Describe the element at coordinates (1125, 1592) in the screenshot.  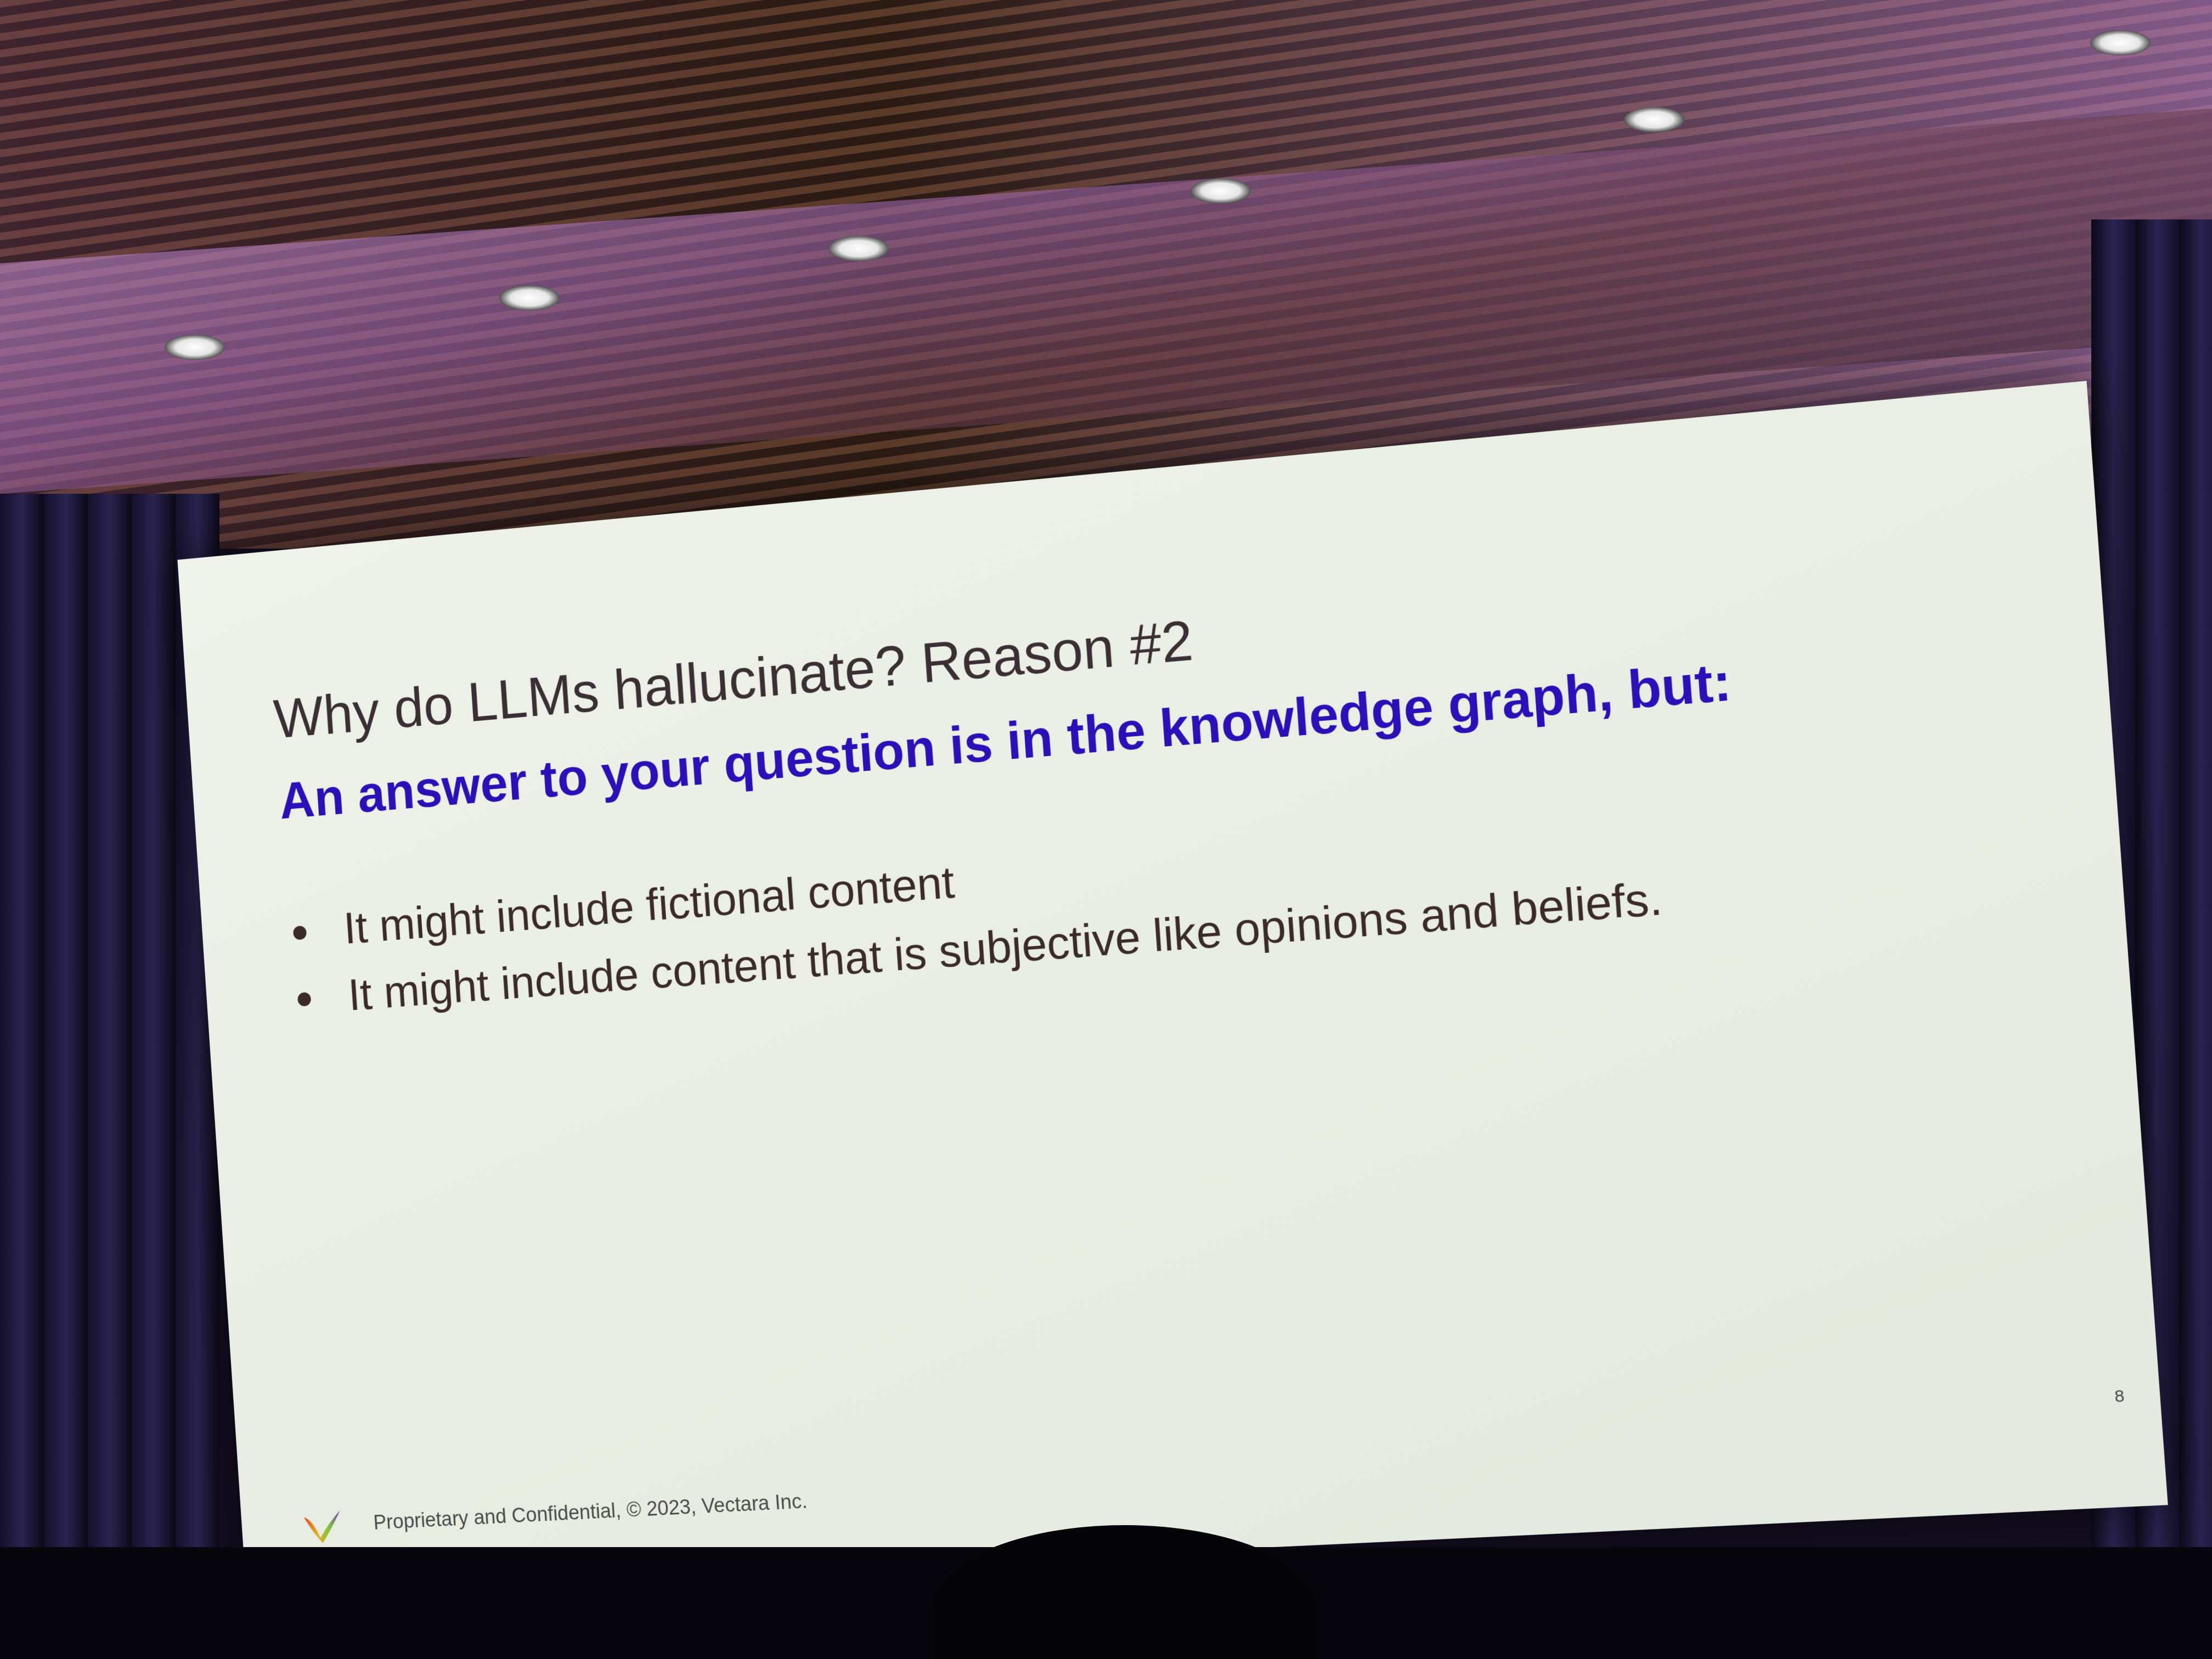
I see `audience-head-silhouette` at that location.